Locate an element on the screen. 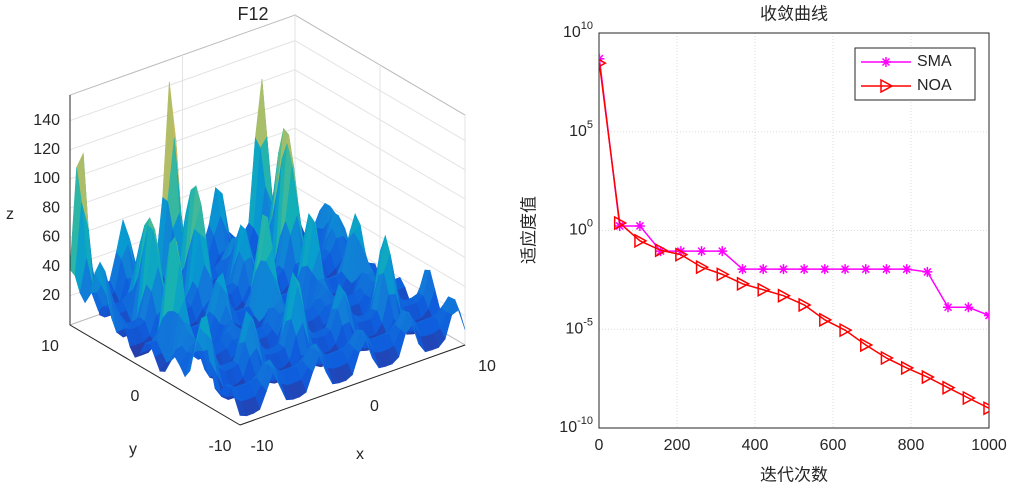 This screenshot has height=492, width=1011. y-axis-label: y is located at coordinates (133, 449).